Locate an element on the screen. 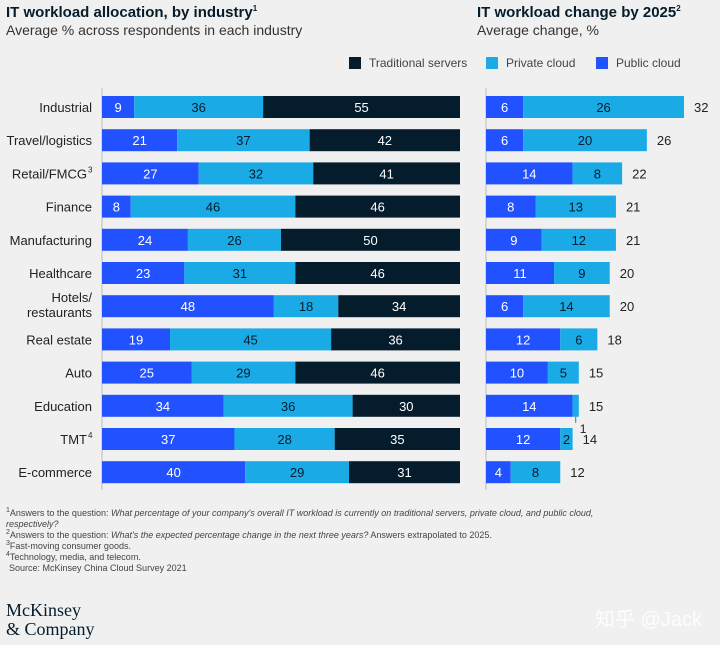  change-value-label: 8 is located at coordinates (535, 472).